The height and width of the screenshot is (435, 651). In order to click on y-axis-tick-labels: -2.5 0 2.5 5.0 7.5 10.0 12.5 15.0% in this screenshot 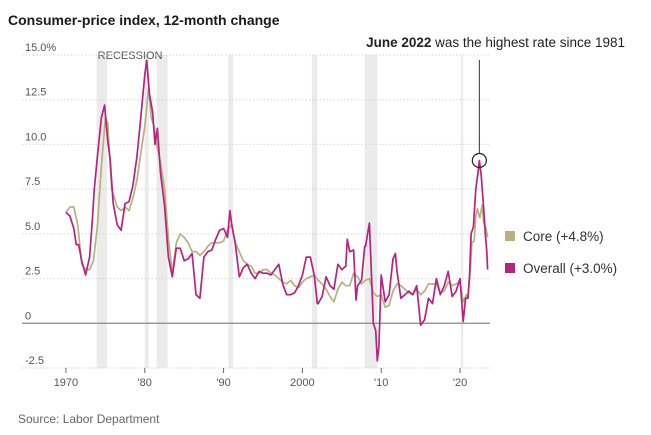, I will do `click(40, 204)`.